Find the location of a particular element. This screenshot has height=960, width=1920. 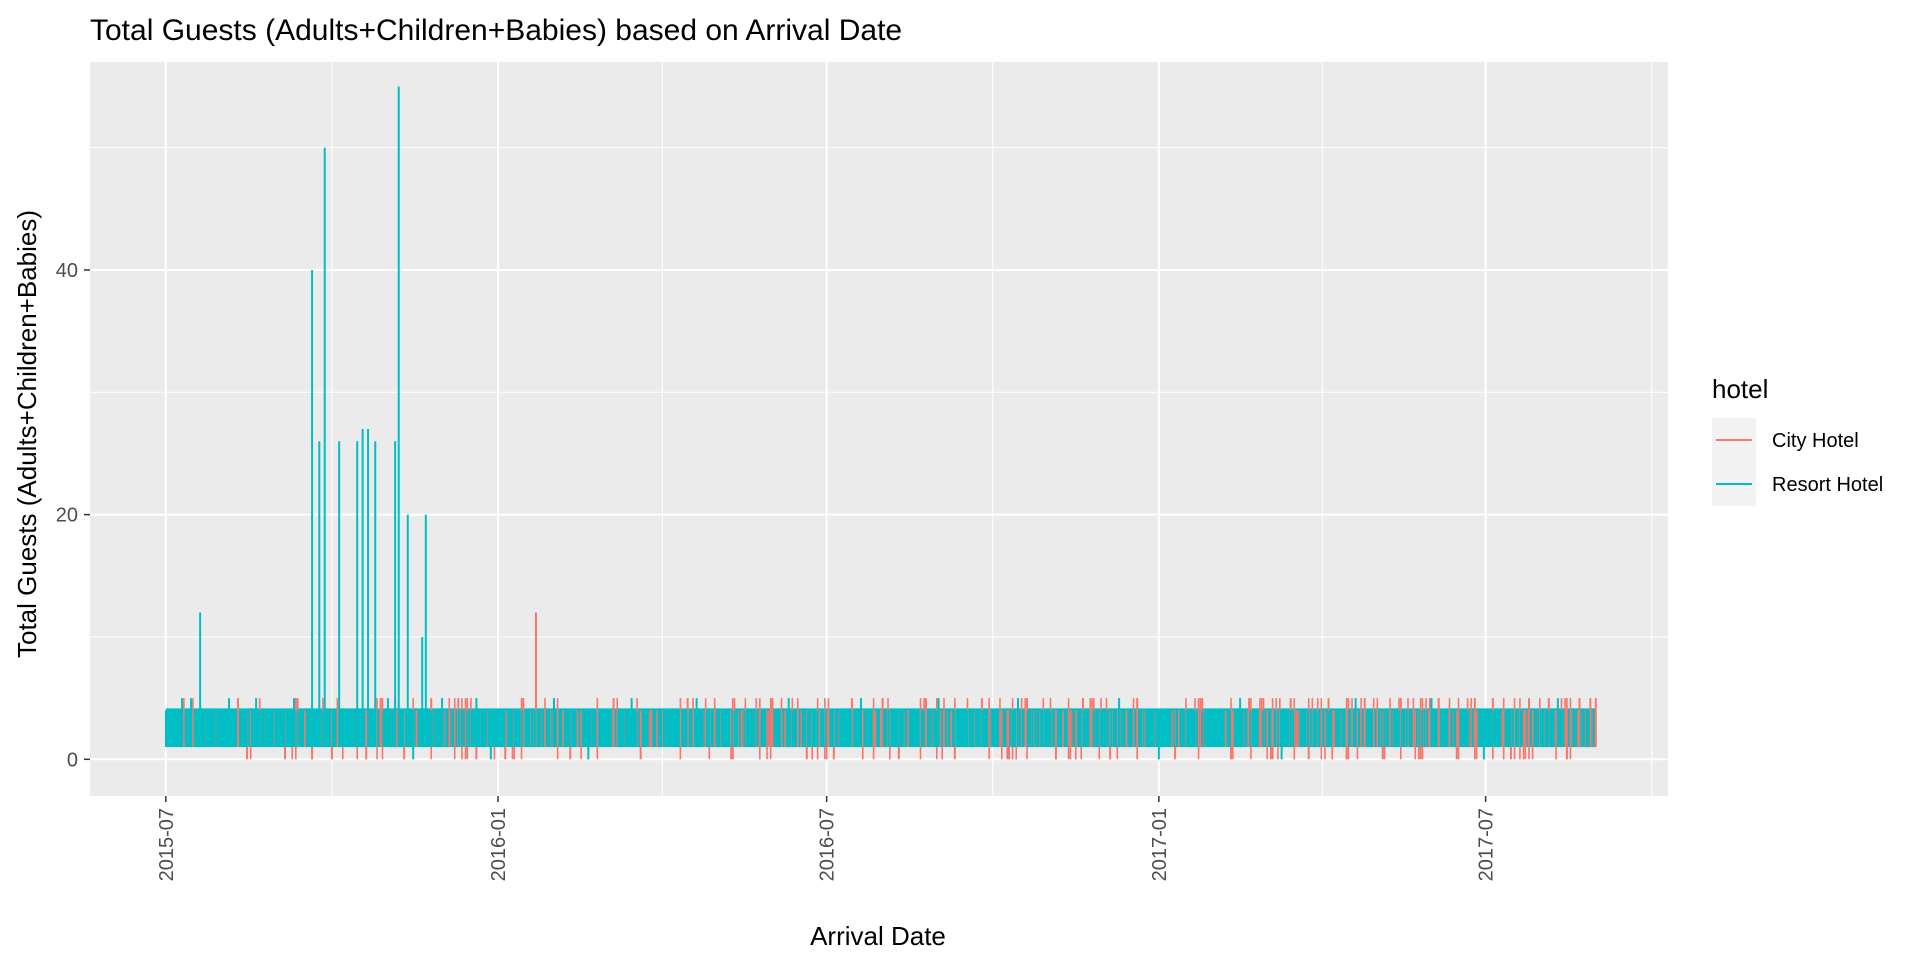

legend-label-city-hotel: City Hotel is located at coordinates (1815, 441).